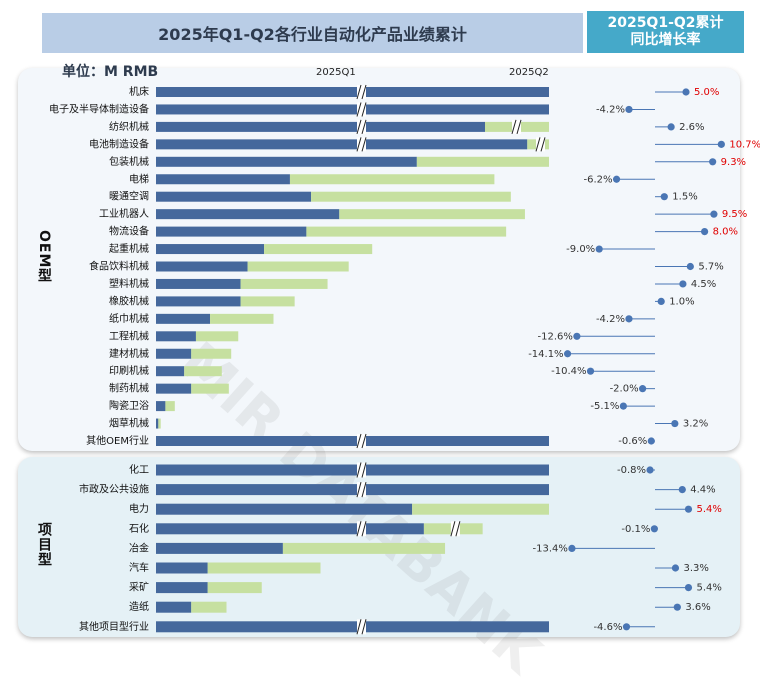  Describe the element at coordinates (734, 214) in the screenshot. I see `row-0-7-growth-label: 9.5%` at that location.